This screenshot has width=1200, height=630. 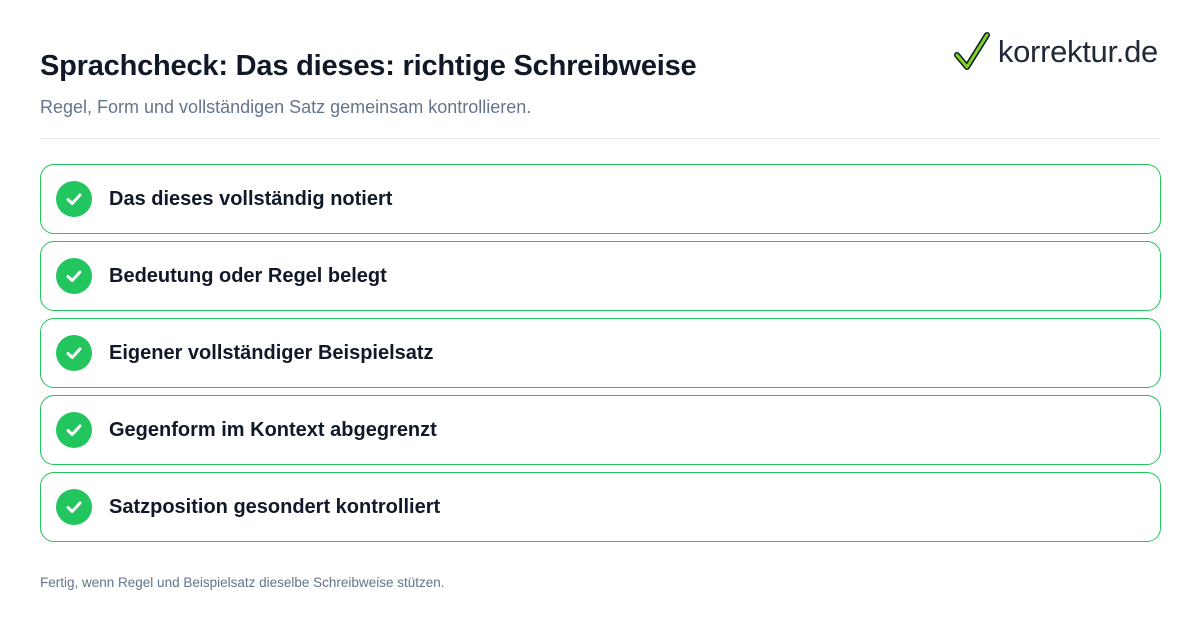 What do you see at coordinates (248, 275) in the screenshot?
I see `checklist-item-label: Bedeutung oder Regel belegt` at bounding box center [248, 275].